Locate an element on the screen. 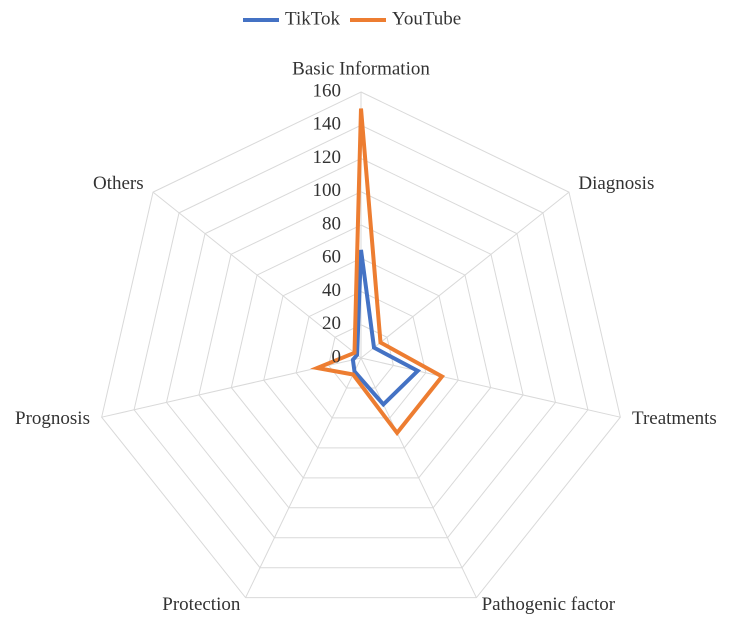  y-tick-label: 140 is located at coordinates (327, 124).